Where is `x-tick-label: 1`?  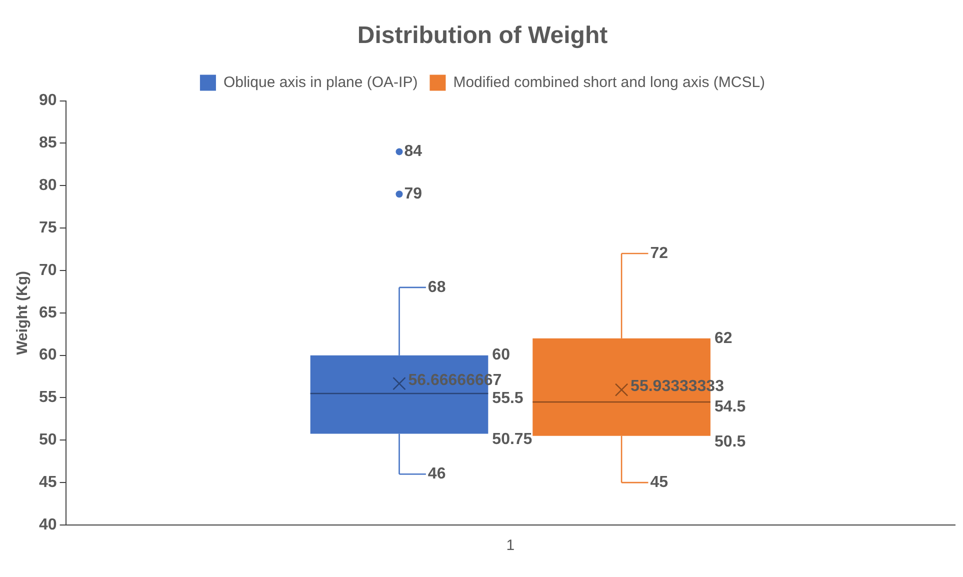 x-tick-label: 1 is located at coordinates (510, 545).